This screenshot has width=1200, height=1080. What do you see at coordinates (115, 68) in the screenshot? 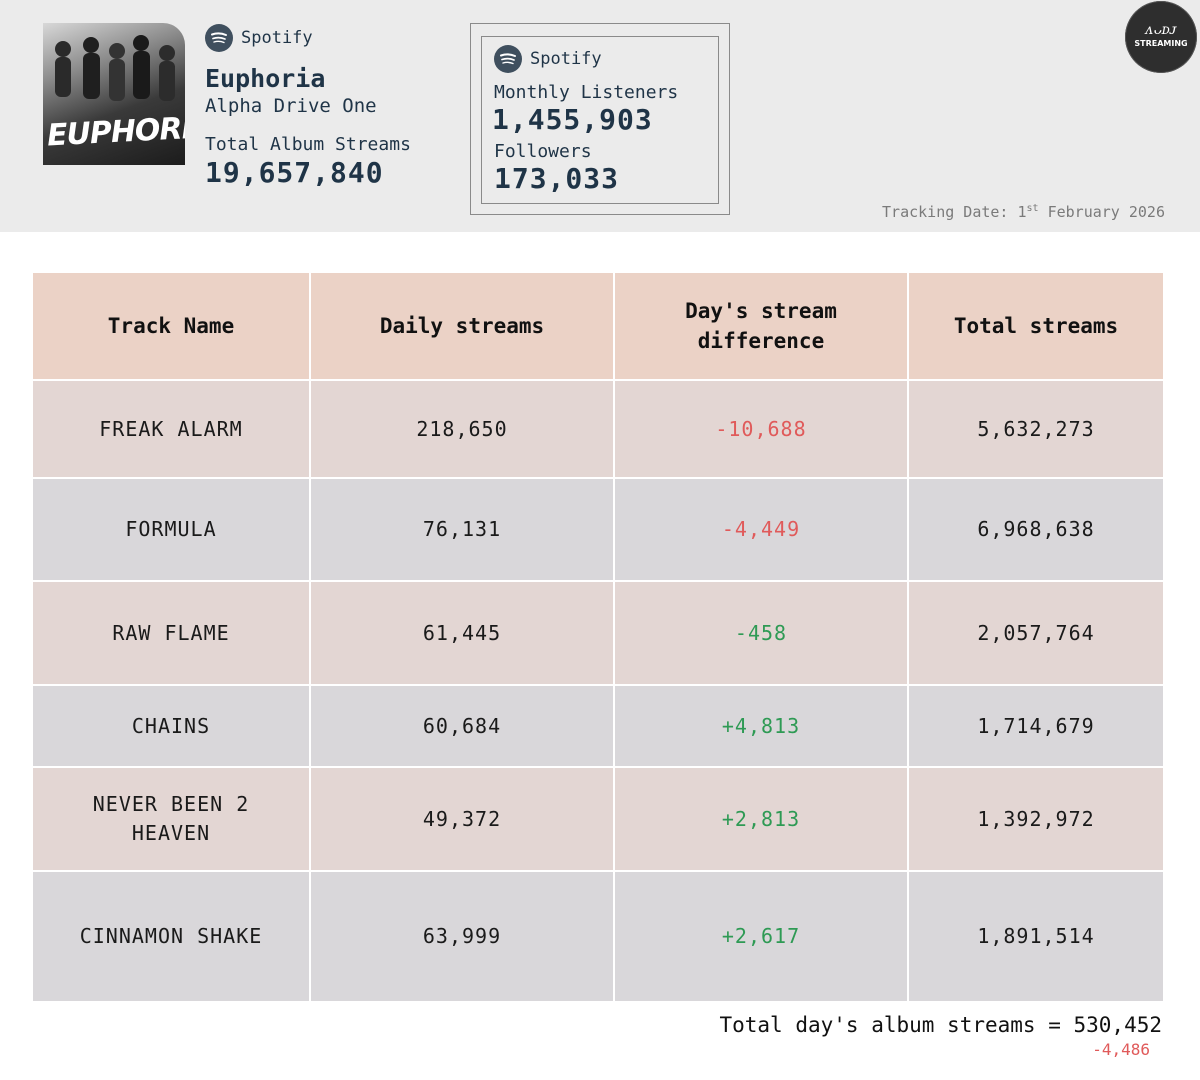
I see `album-cover-figures` at bounding box center [115, 68].